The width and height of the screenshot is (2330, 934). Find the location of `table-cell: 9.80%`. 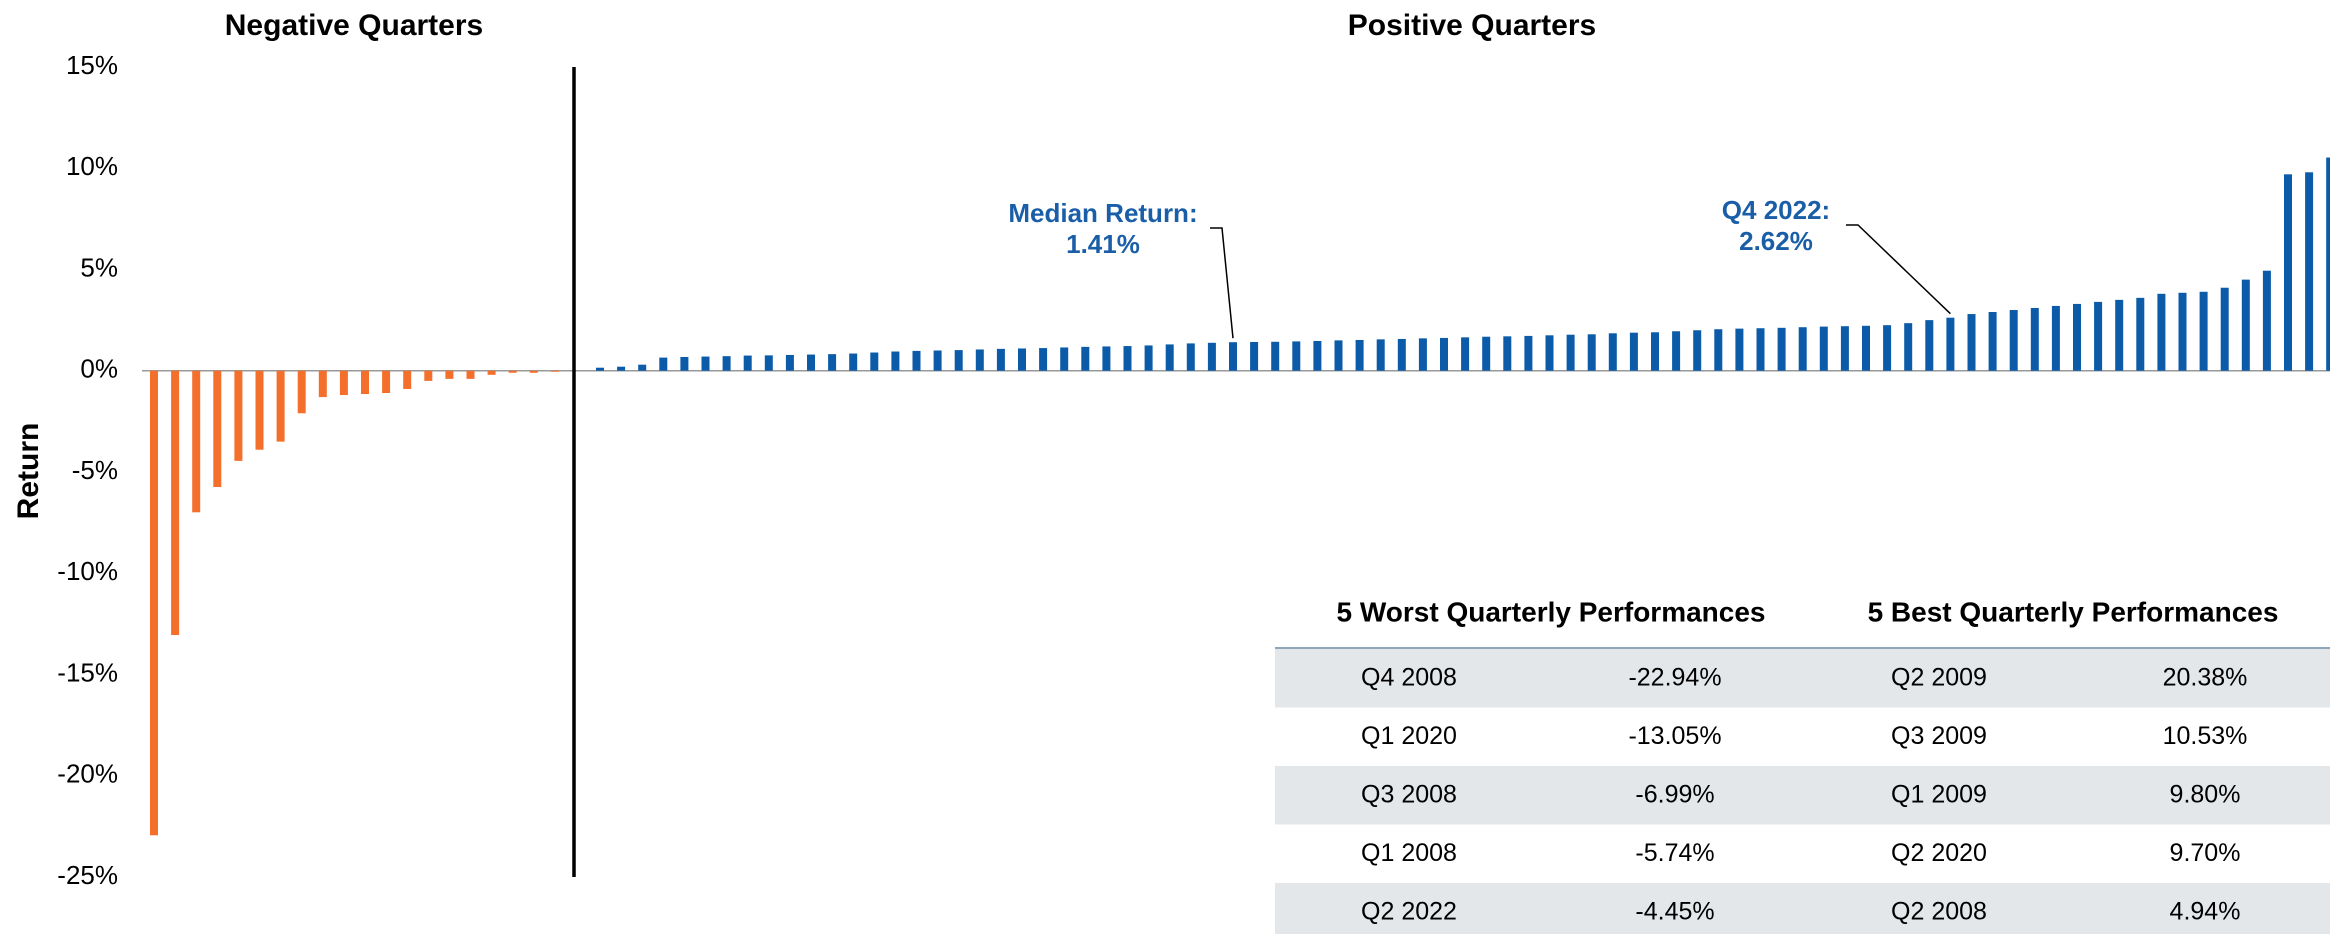

table-cell: 9.80% is located at coordinates (2205, 795).